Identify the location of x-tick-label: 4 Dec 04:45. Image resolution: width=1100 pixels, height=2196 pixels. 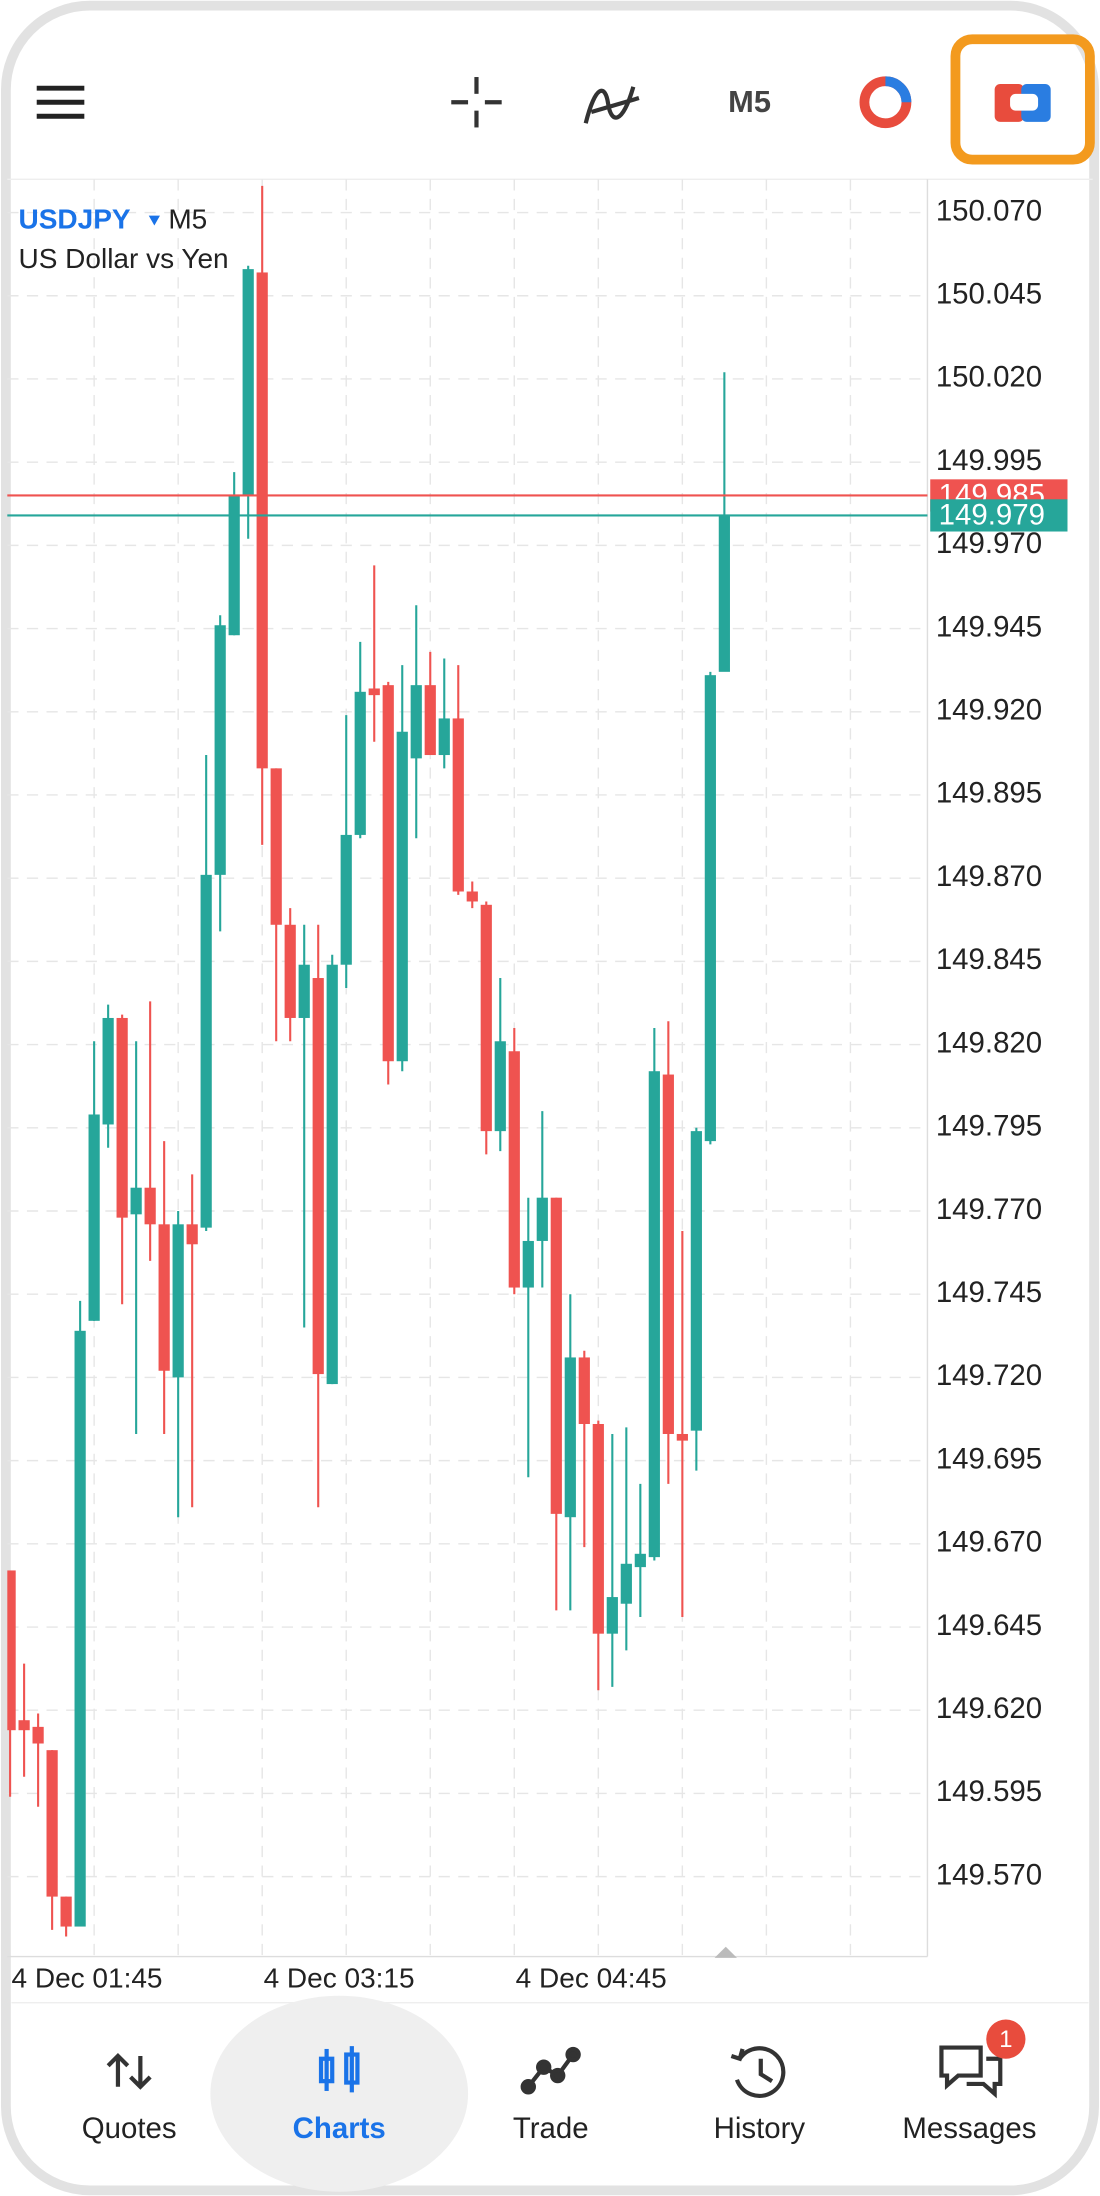
(591, 1978).